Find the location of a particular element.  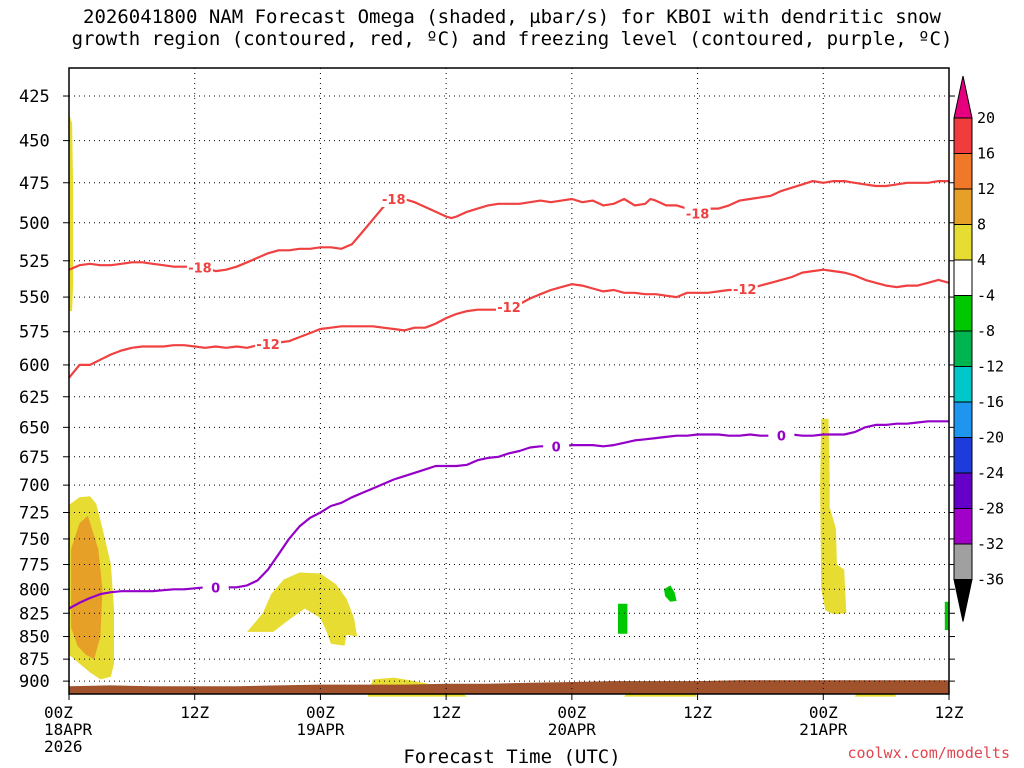

colorbar-label: -24 is located at coordinates (990, 473).